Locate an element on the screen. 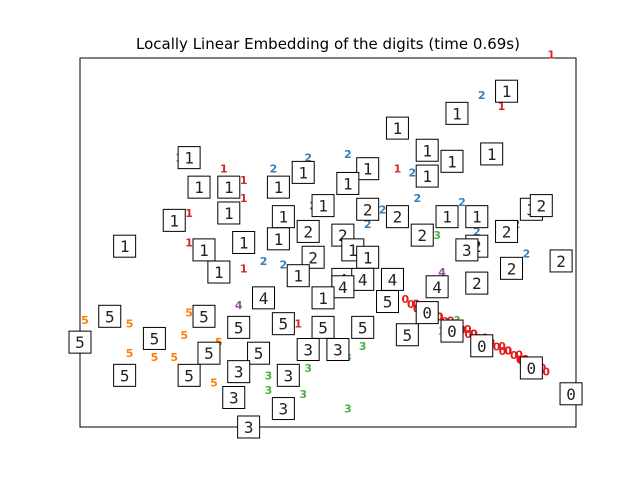 The image size is (640, 480). digit-thumbnail: 0 is located at coordinates (452, 331).